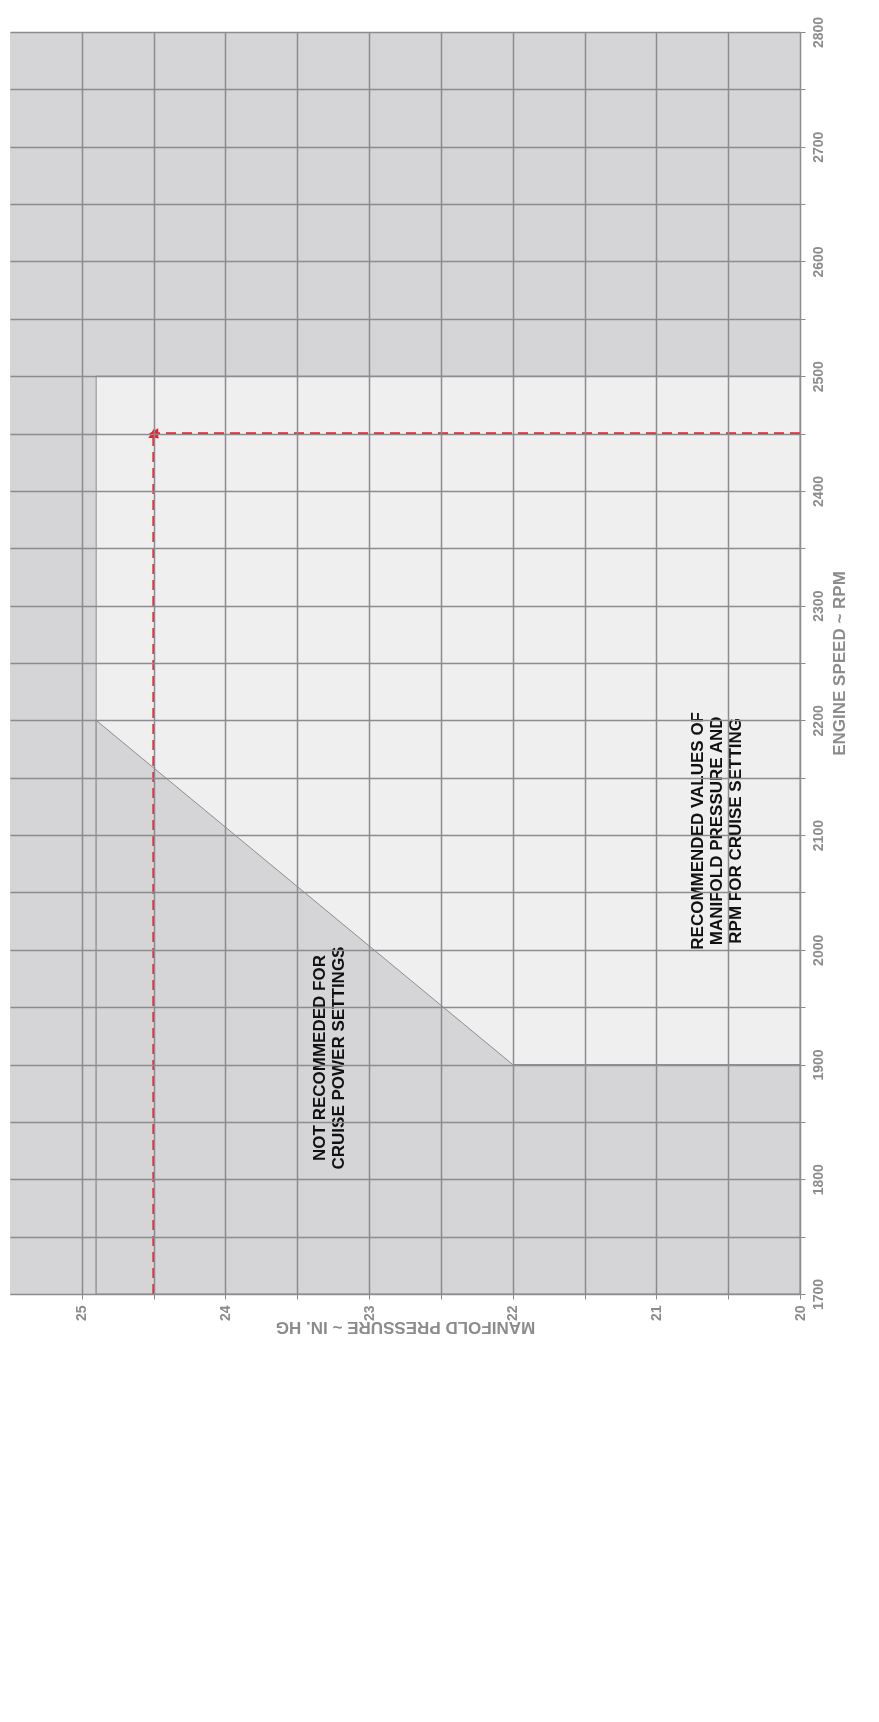 The height and width of the screenshot is (1722, 879). I want to click on y-tick-label: 2700, so click(817, 147).